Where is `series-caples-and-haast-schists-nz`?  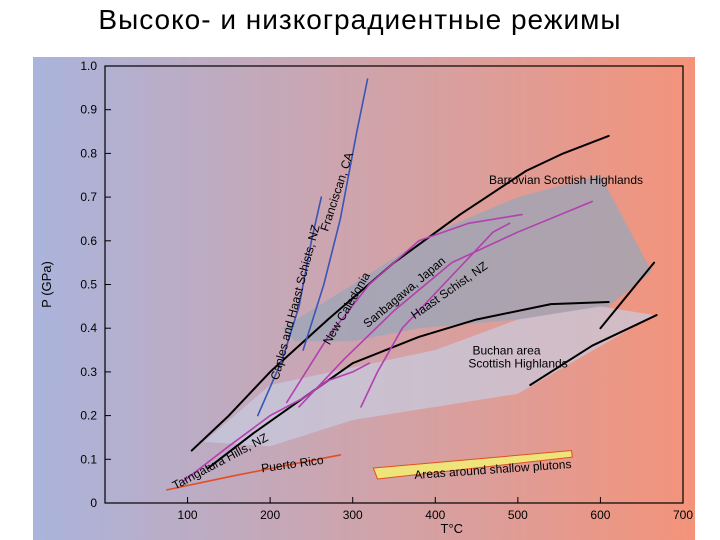 series-caples-and-haast-schists-nz is located at coordinates (289, 306).